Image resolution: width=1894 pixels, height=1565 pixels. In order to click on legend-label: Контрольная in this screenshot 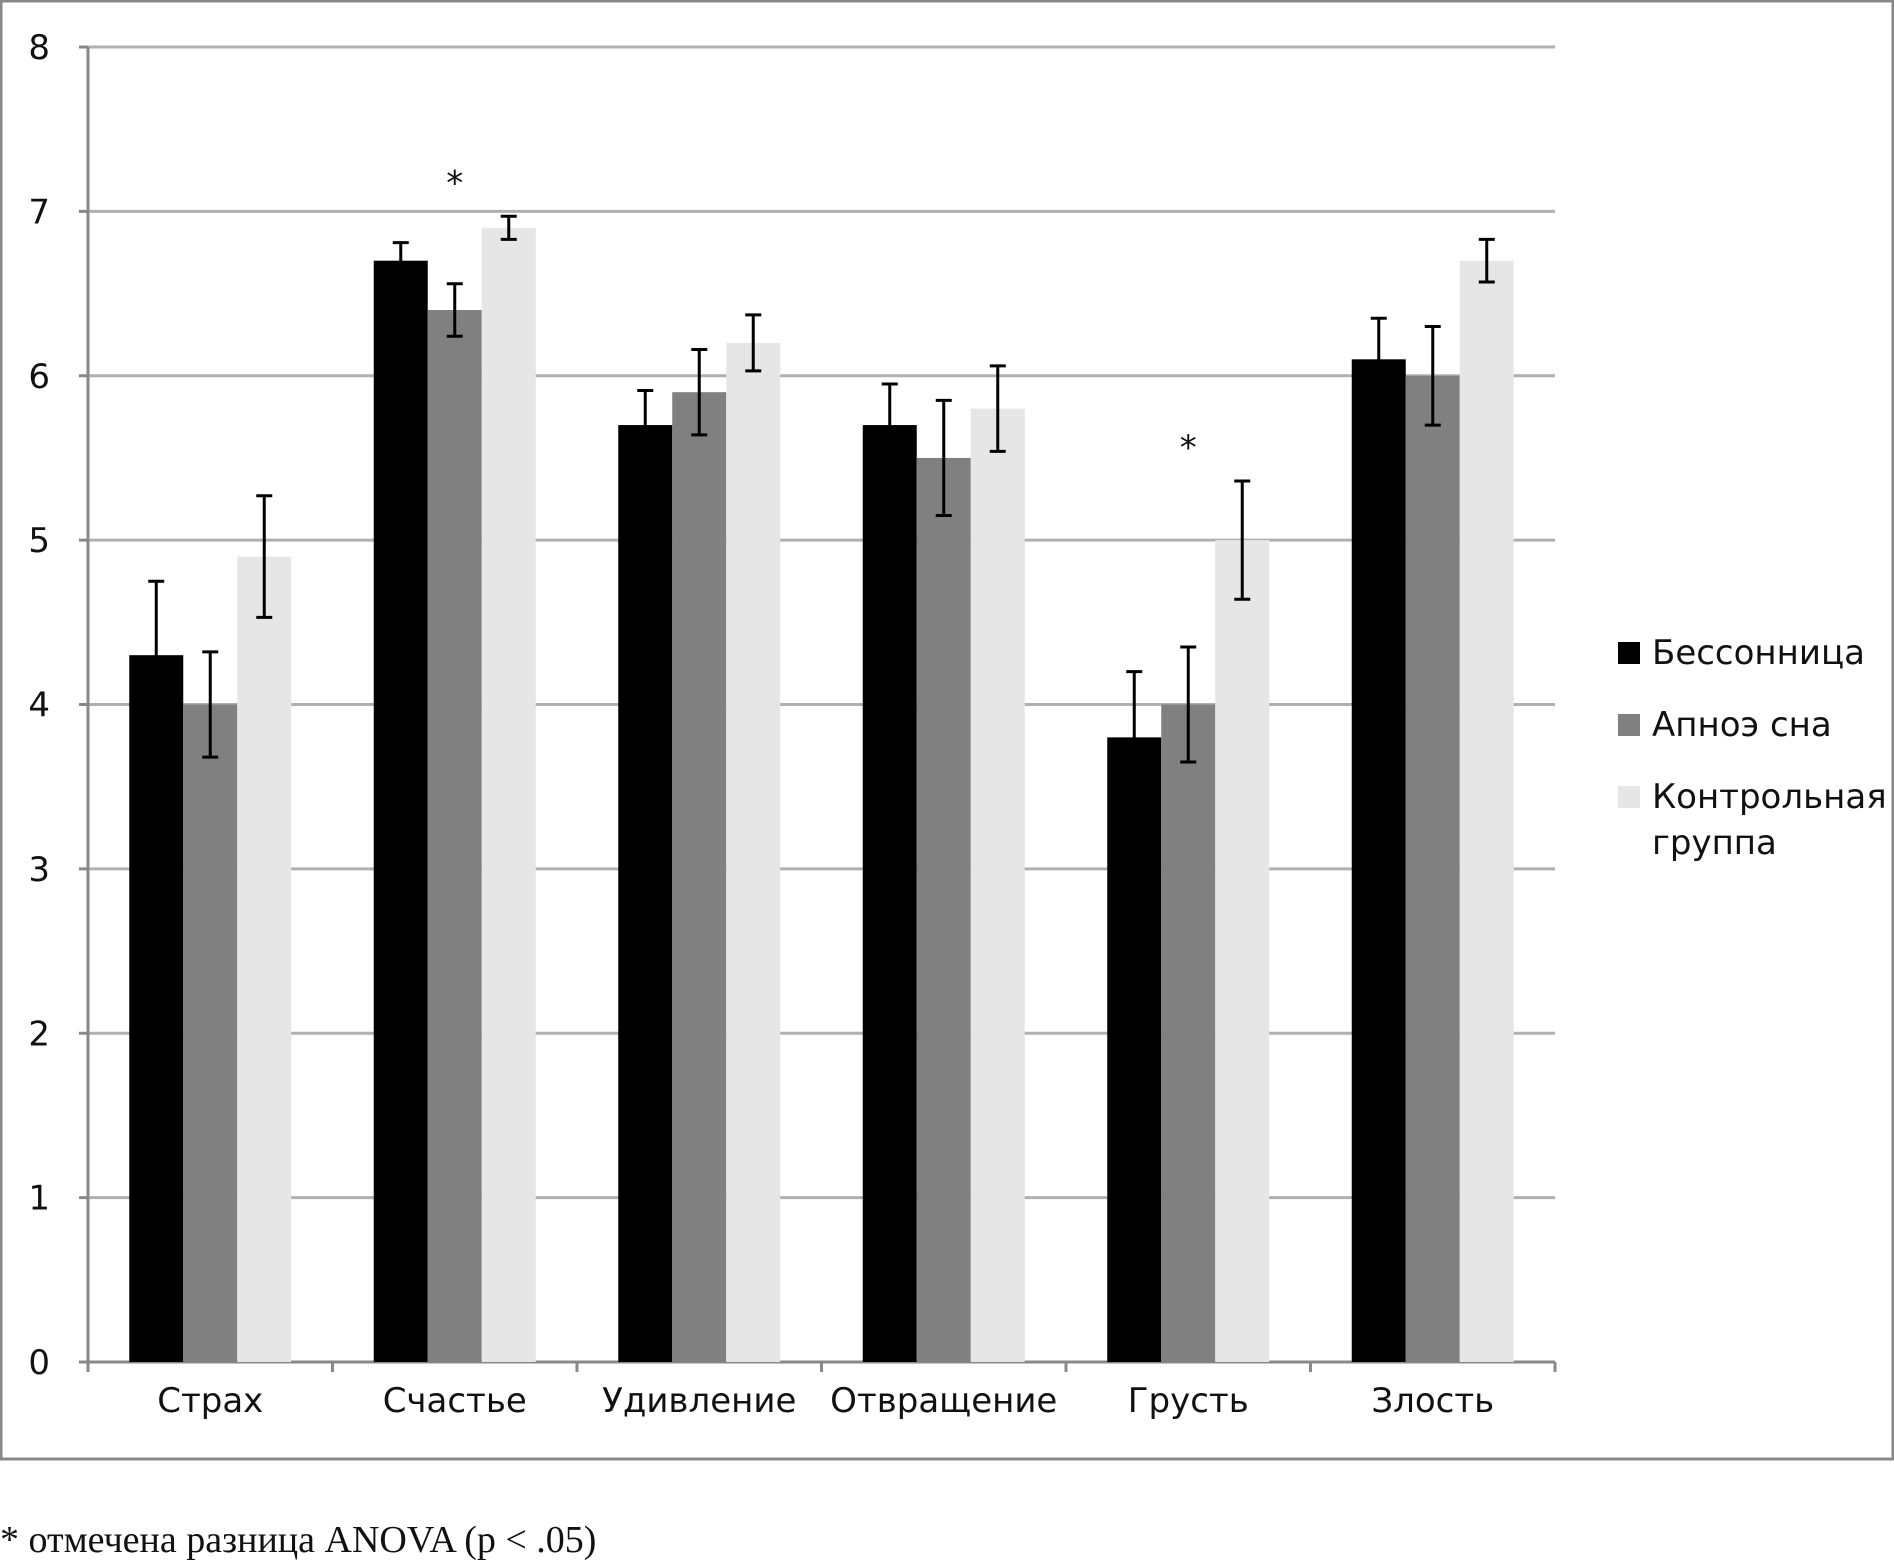, I will do `click(1769, 797)`.